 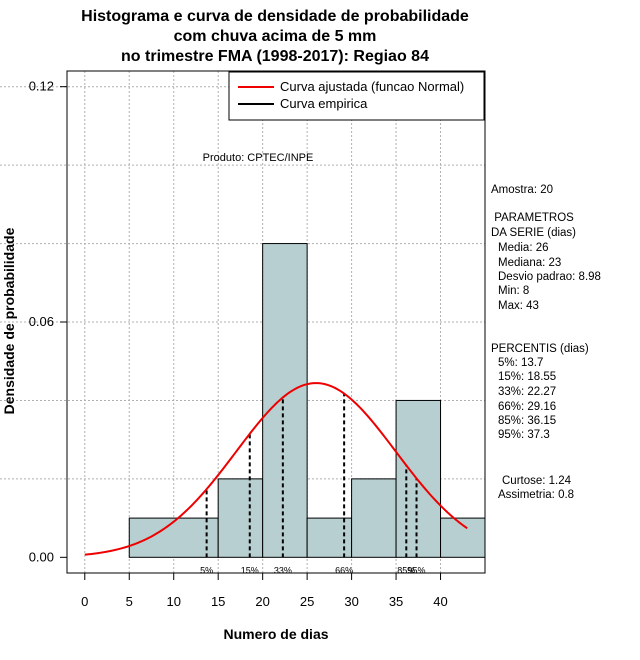 What do you see at coordinates (549, 277) in the screenshot?
I see `stat-param: Desvio padrao: 8.98` at bounding box center [549, 277].